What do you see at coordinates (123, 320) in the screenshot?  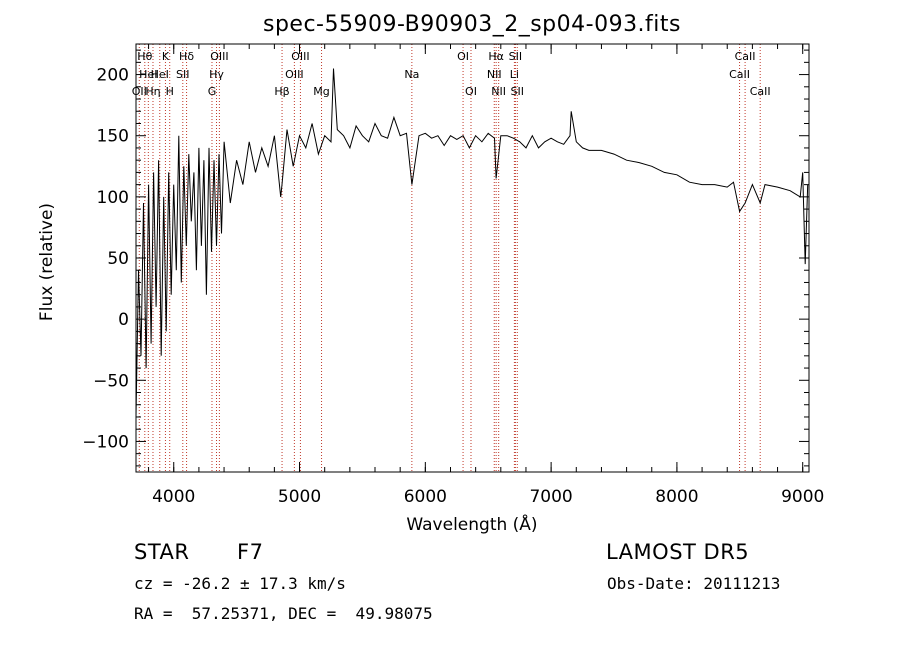 I see `y-tick-label-2: 0` at bounding box center [123, 320].